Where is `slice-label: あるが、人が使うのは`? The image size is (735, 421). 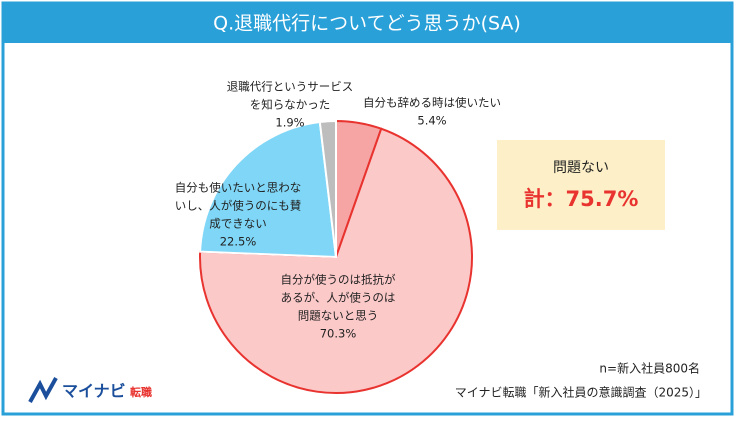 slice-label: あるが、人が使うのは is located at coordinates (338, 298).